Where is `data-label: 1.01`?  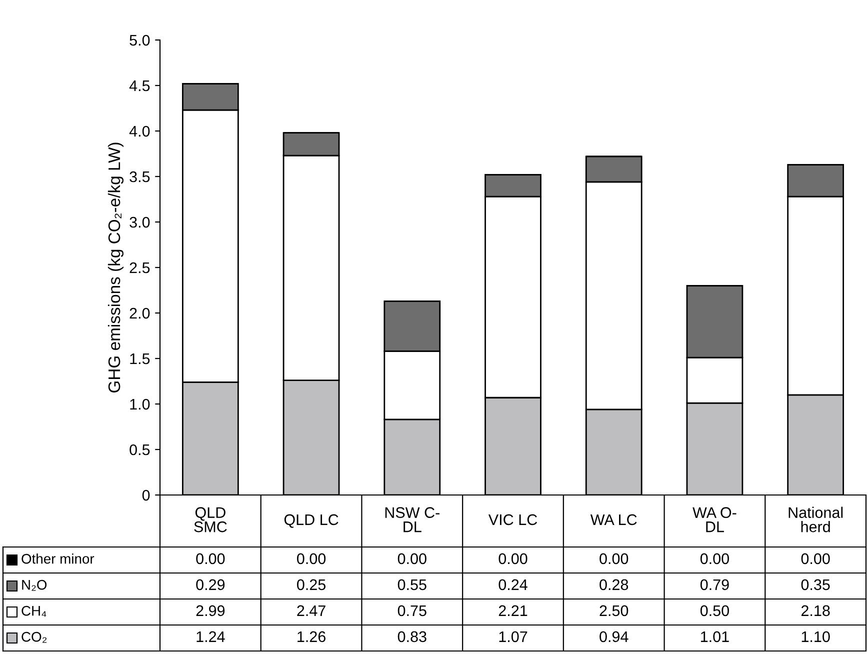
data-label: 1.01 is located at coordinates (715, 636).